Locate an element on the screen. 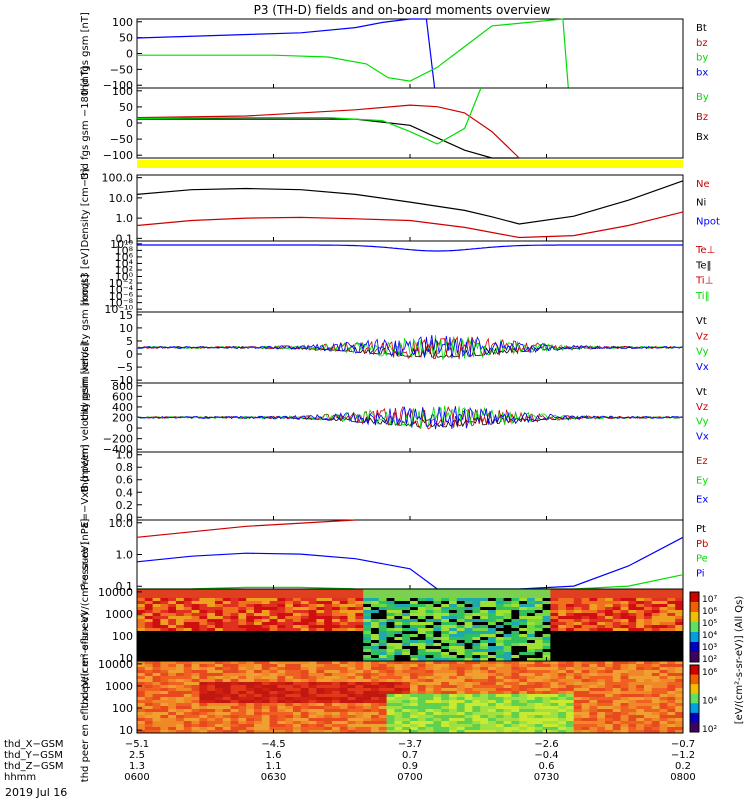  x-tick-label: 0800 is located at coordinates (682, 777).